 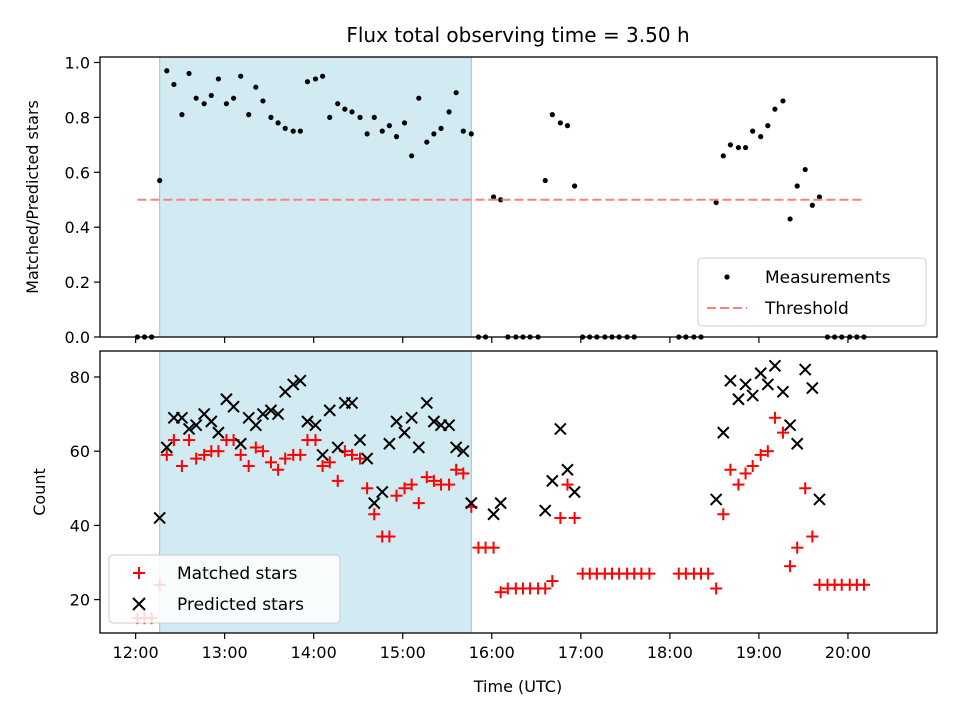 I want to click on x-tick-label: 20:00, so click(x=848, y=652).